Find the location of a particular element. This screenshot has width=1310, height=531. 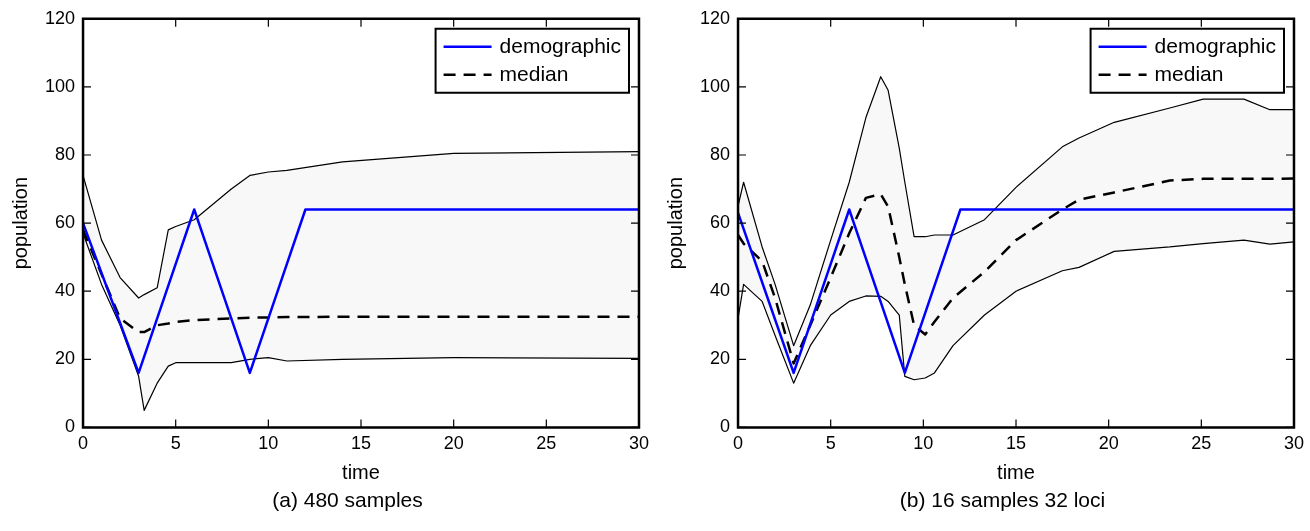

text: (b) 16 samples 32 loci is located at coordinates (1002, 500).